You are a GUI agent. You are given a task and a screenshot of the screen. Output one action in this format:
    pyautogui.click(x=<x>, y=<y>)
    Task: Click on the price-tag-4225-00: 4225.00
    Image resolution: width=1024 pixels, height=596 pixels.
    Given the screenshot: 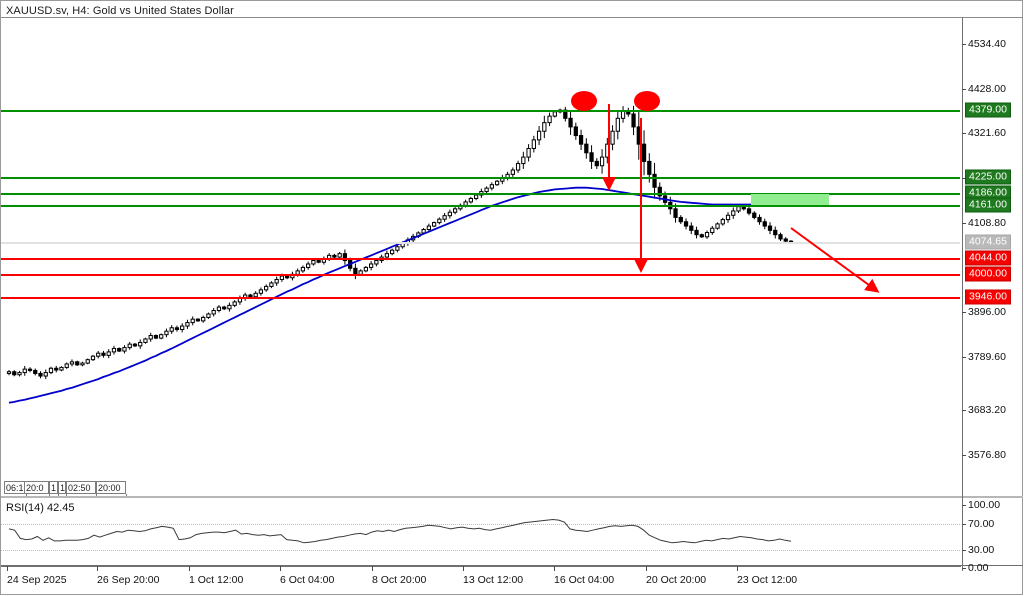 What is the action you would take?
    pyautogui.click(x=988, y=177)
    